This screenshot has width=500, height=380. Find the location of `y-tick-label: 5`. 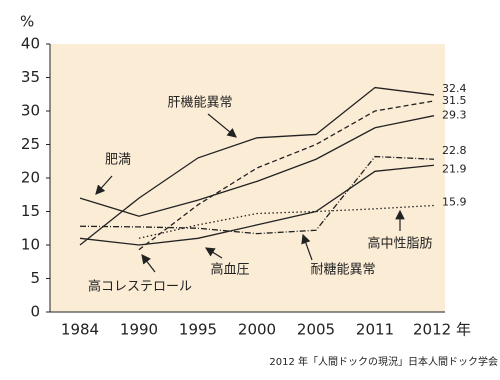

y-tick-label: 5 is located at coordinates (35, 278).